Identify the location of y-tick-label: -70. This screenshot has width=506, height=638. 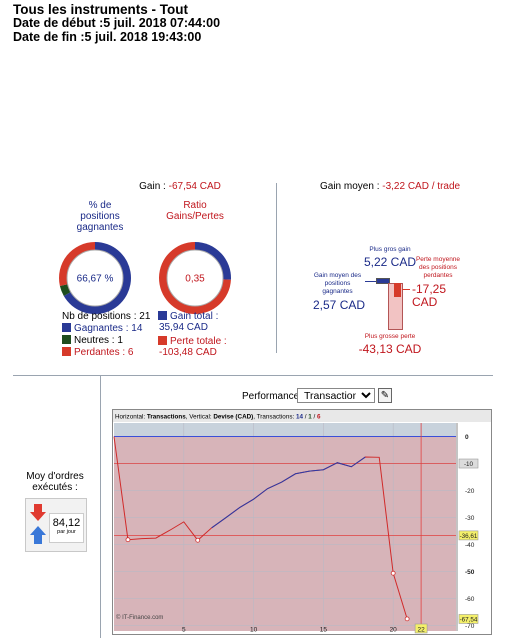
(470, 626).